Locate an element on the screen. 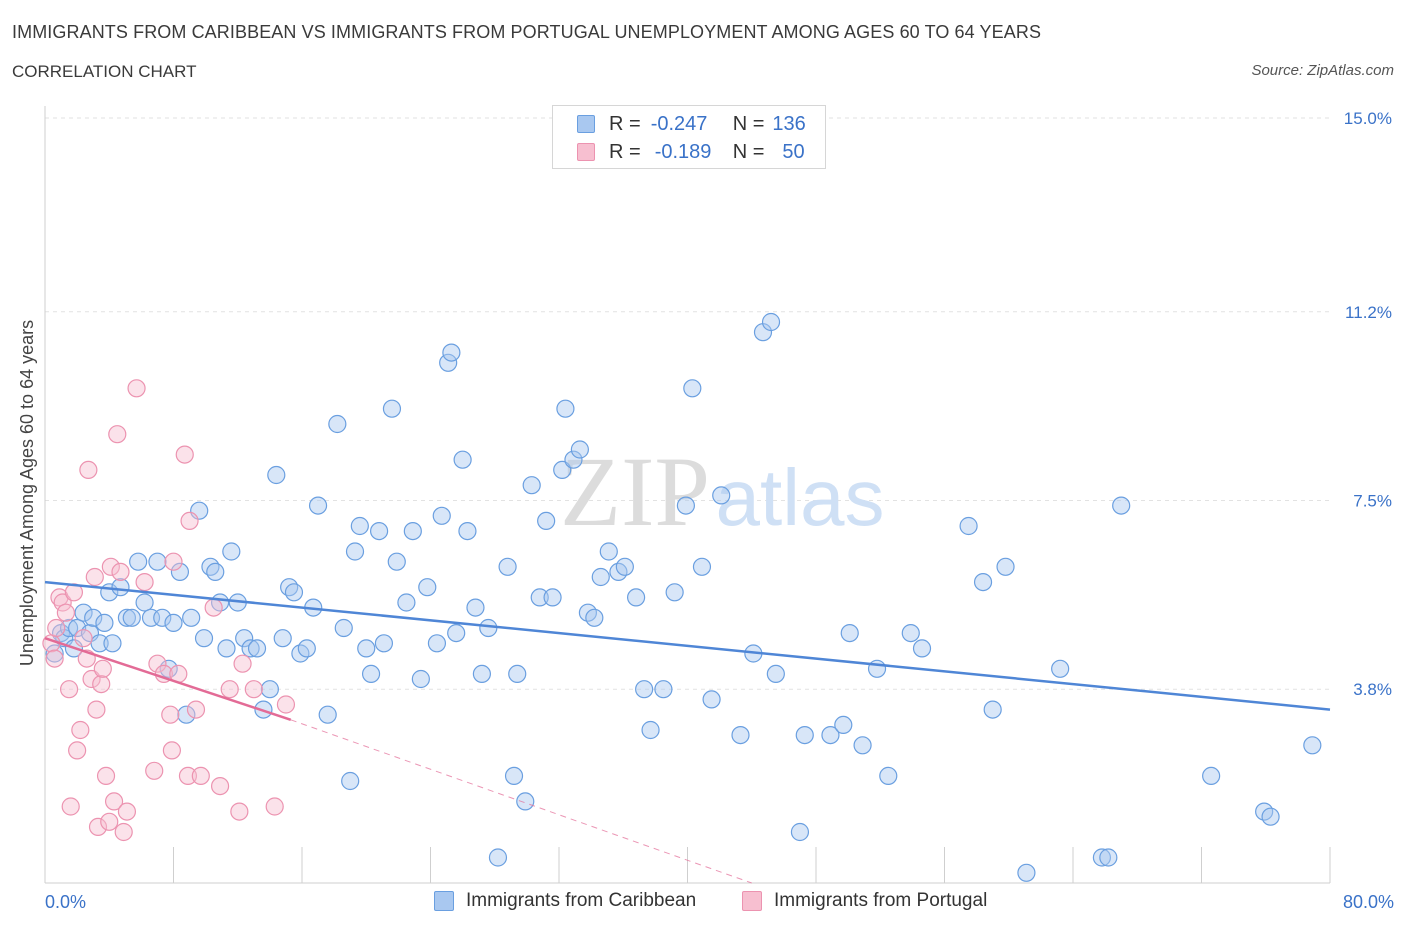 This screenshot has height=930, width=1406. watermark-zip: ZIP is located at coordinates (635, 491).